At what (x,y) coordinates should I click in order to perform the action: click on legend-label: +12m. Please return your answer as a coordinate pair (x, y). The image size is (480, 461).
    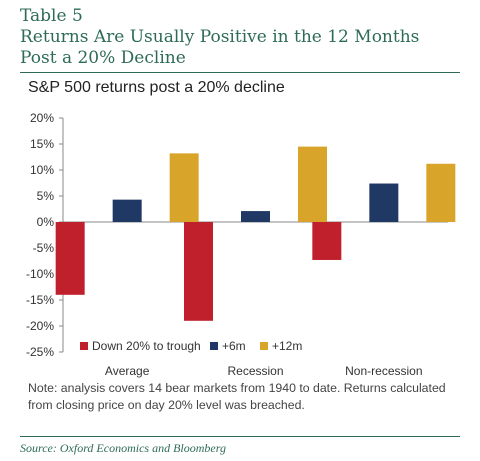
    Looking at the image, I should click on (287, 346).